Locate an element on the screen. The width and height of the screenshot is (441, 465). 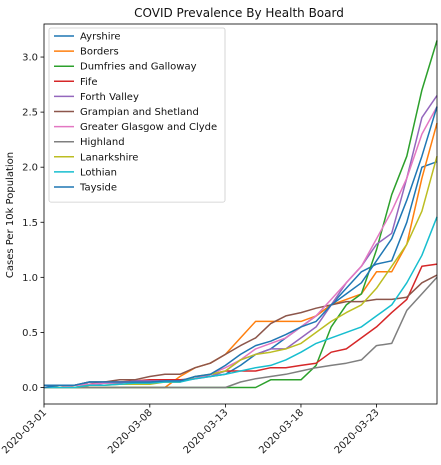
legend-entry-label: Ayrshire is located at coordinates (100, 37).